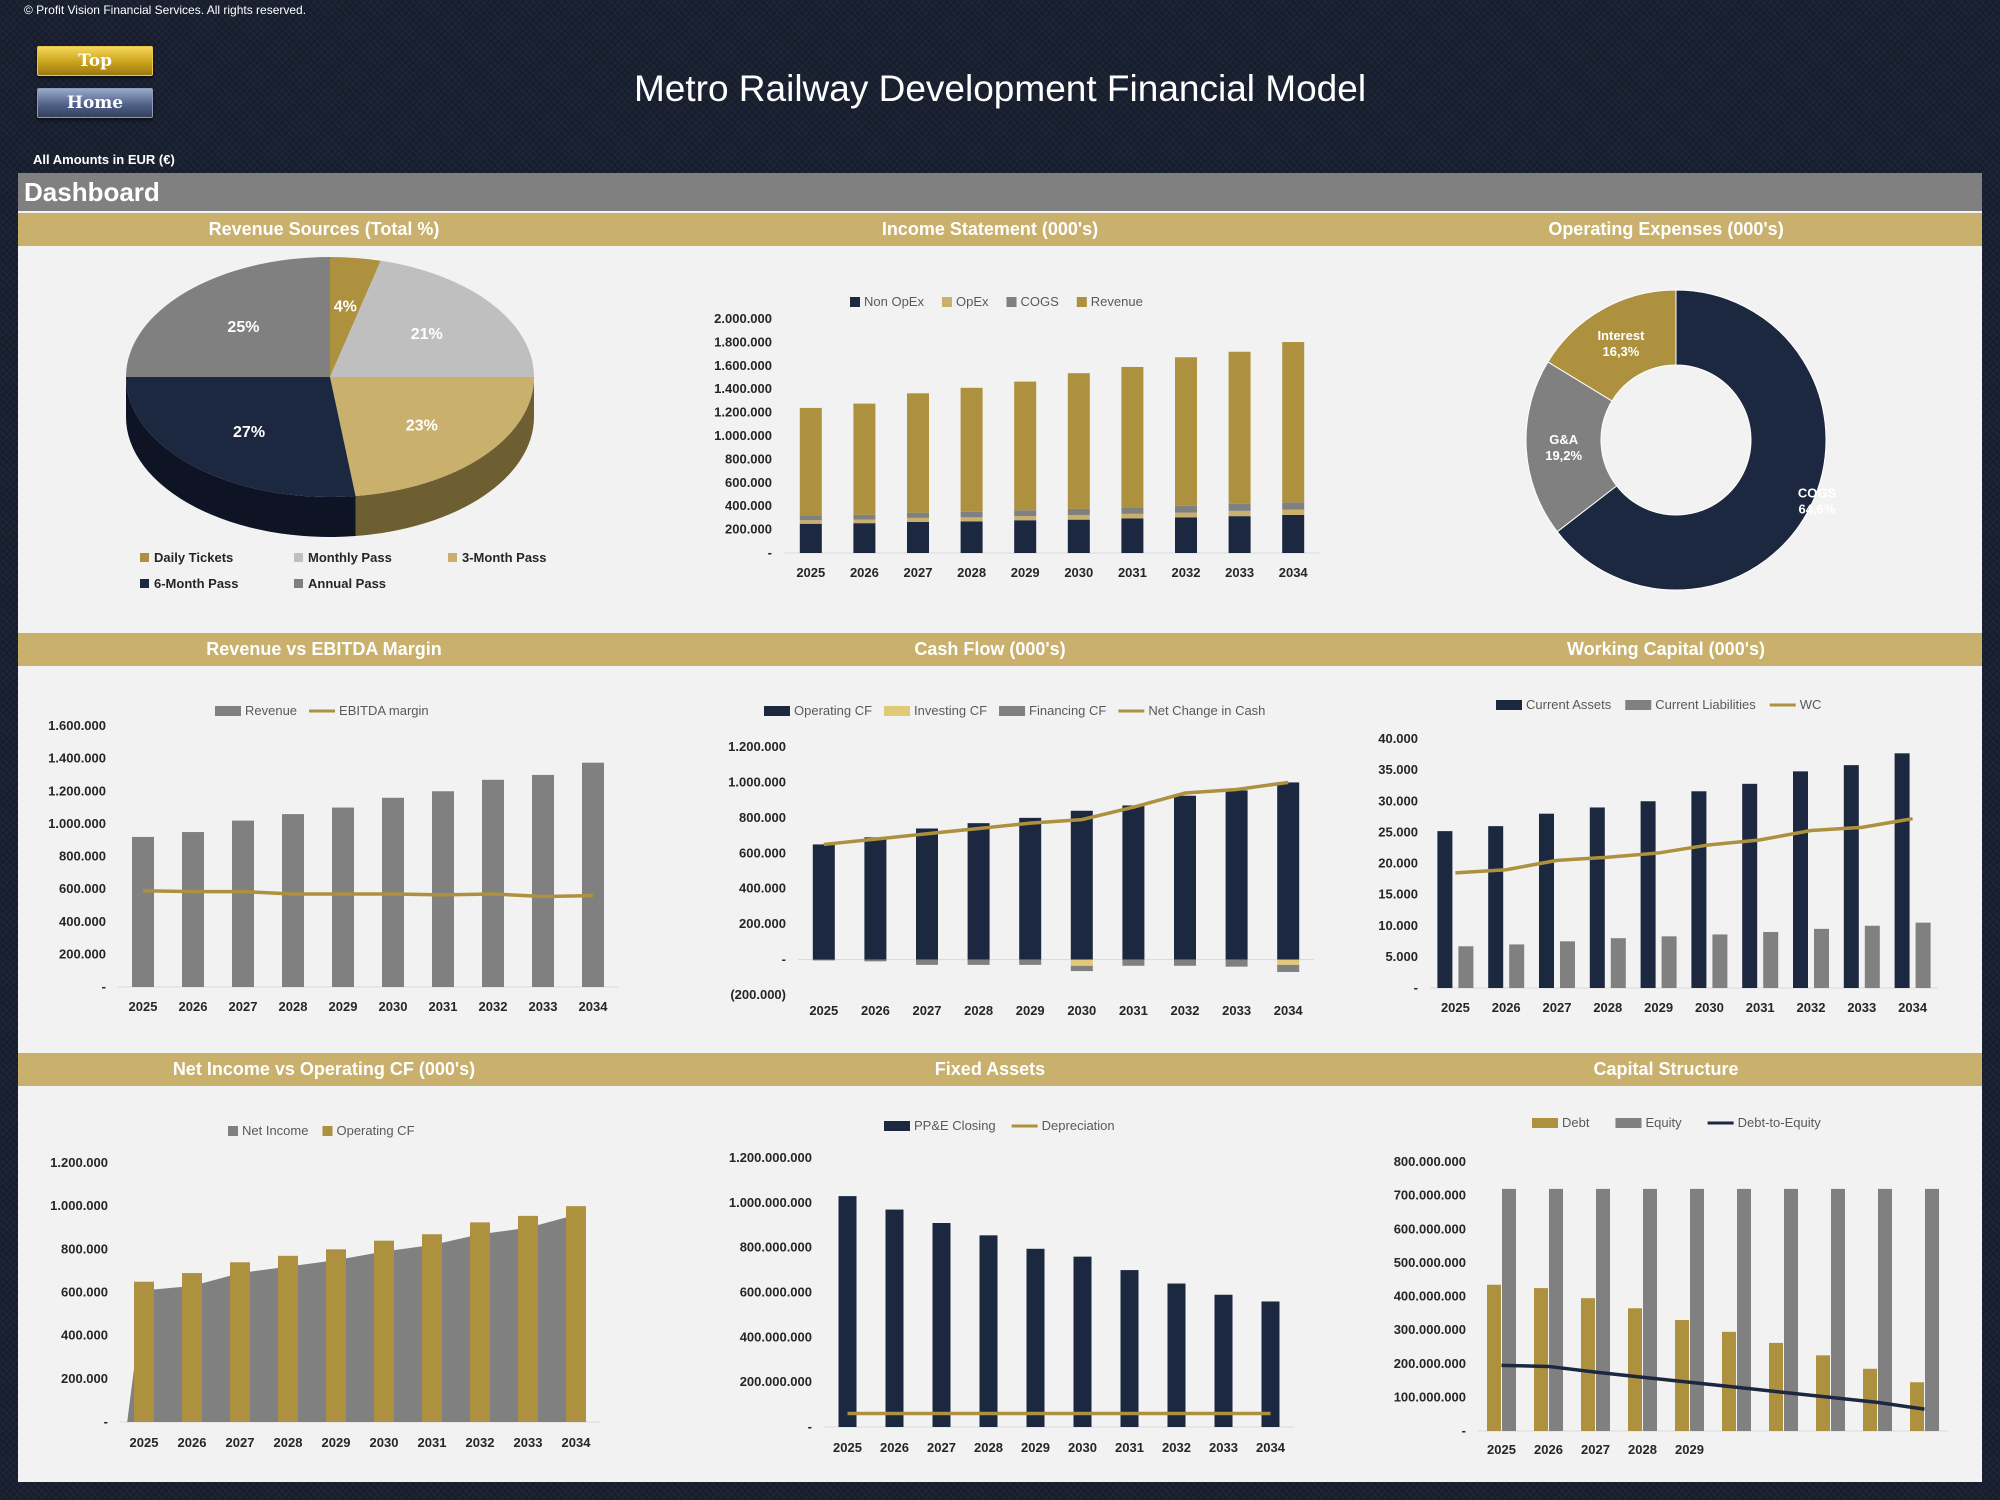  Describe the element at coordinates (95, 61) in the screenshot. I see `top-button: Top` at that location.